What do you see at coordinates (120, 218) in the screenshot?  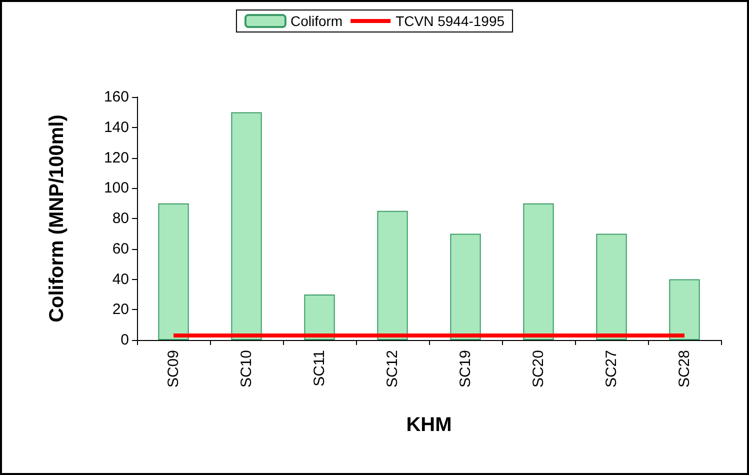 I see `y-tick-label: 80` at bounding box center [120, 218].